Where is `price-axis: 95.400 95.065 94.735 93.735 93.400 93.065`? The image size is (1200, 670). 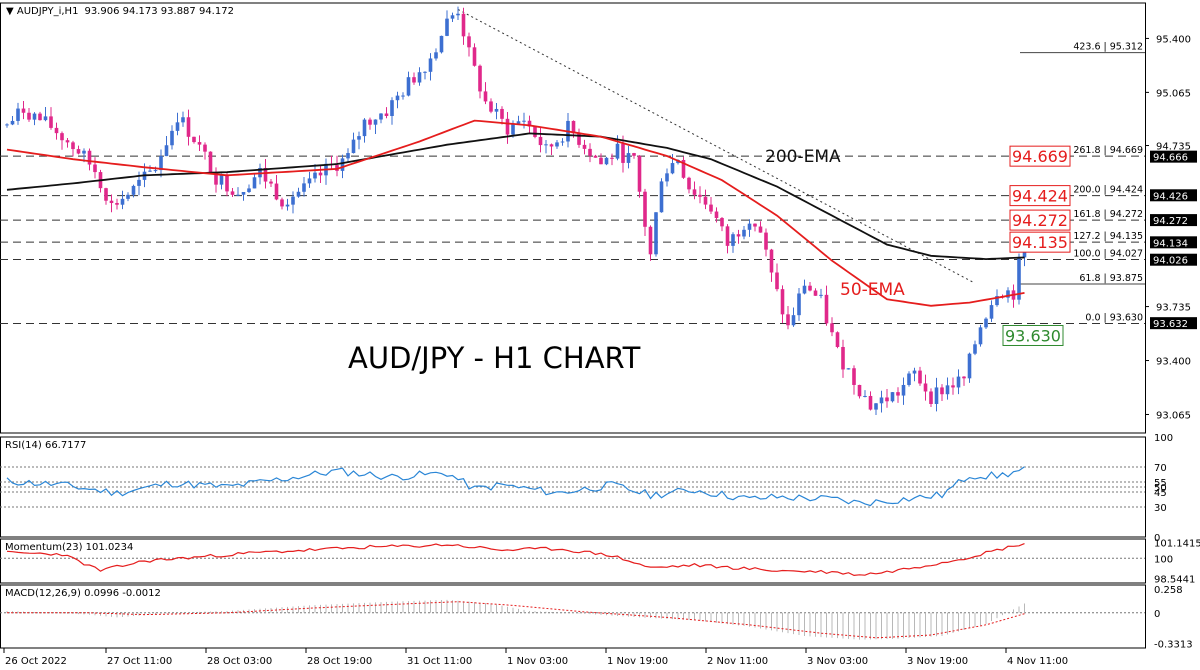 price-axis: 95.400 95.065 94.735 93.735 93.400 93.065 is located at coordinates (1168, 227).